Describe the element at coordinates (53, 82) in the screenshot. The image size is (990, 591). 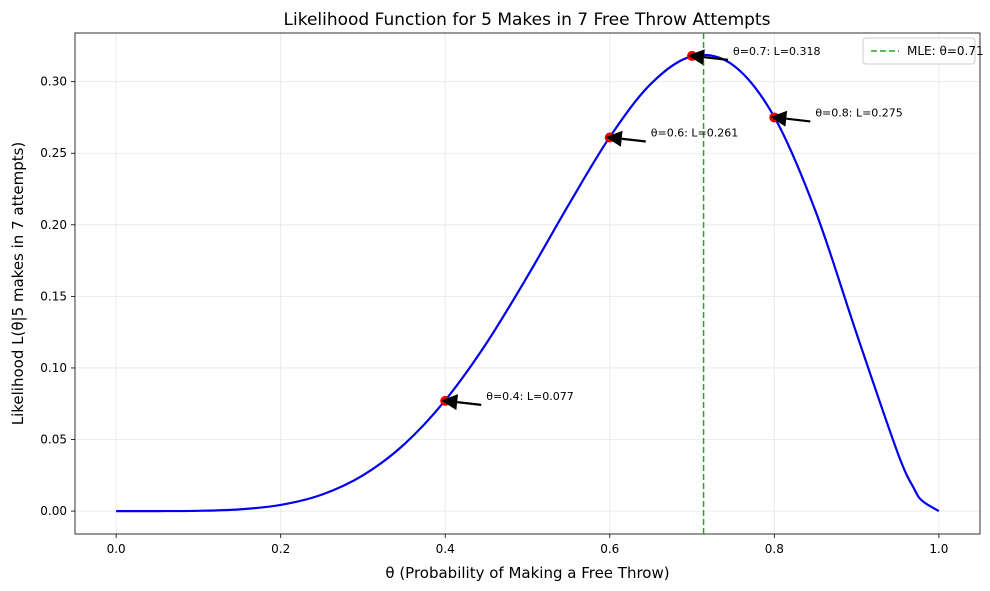
I see `y-tick-label: 0.30` at that location.